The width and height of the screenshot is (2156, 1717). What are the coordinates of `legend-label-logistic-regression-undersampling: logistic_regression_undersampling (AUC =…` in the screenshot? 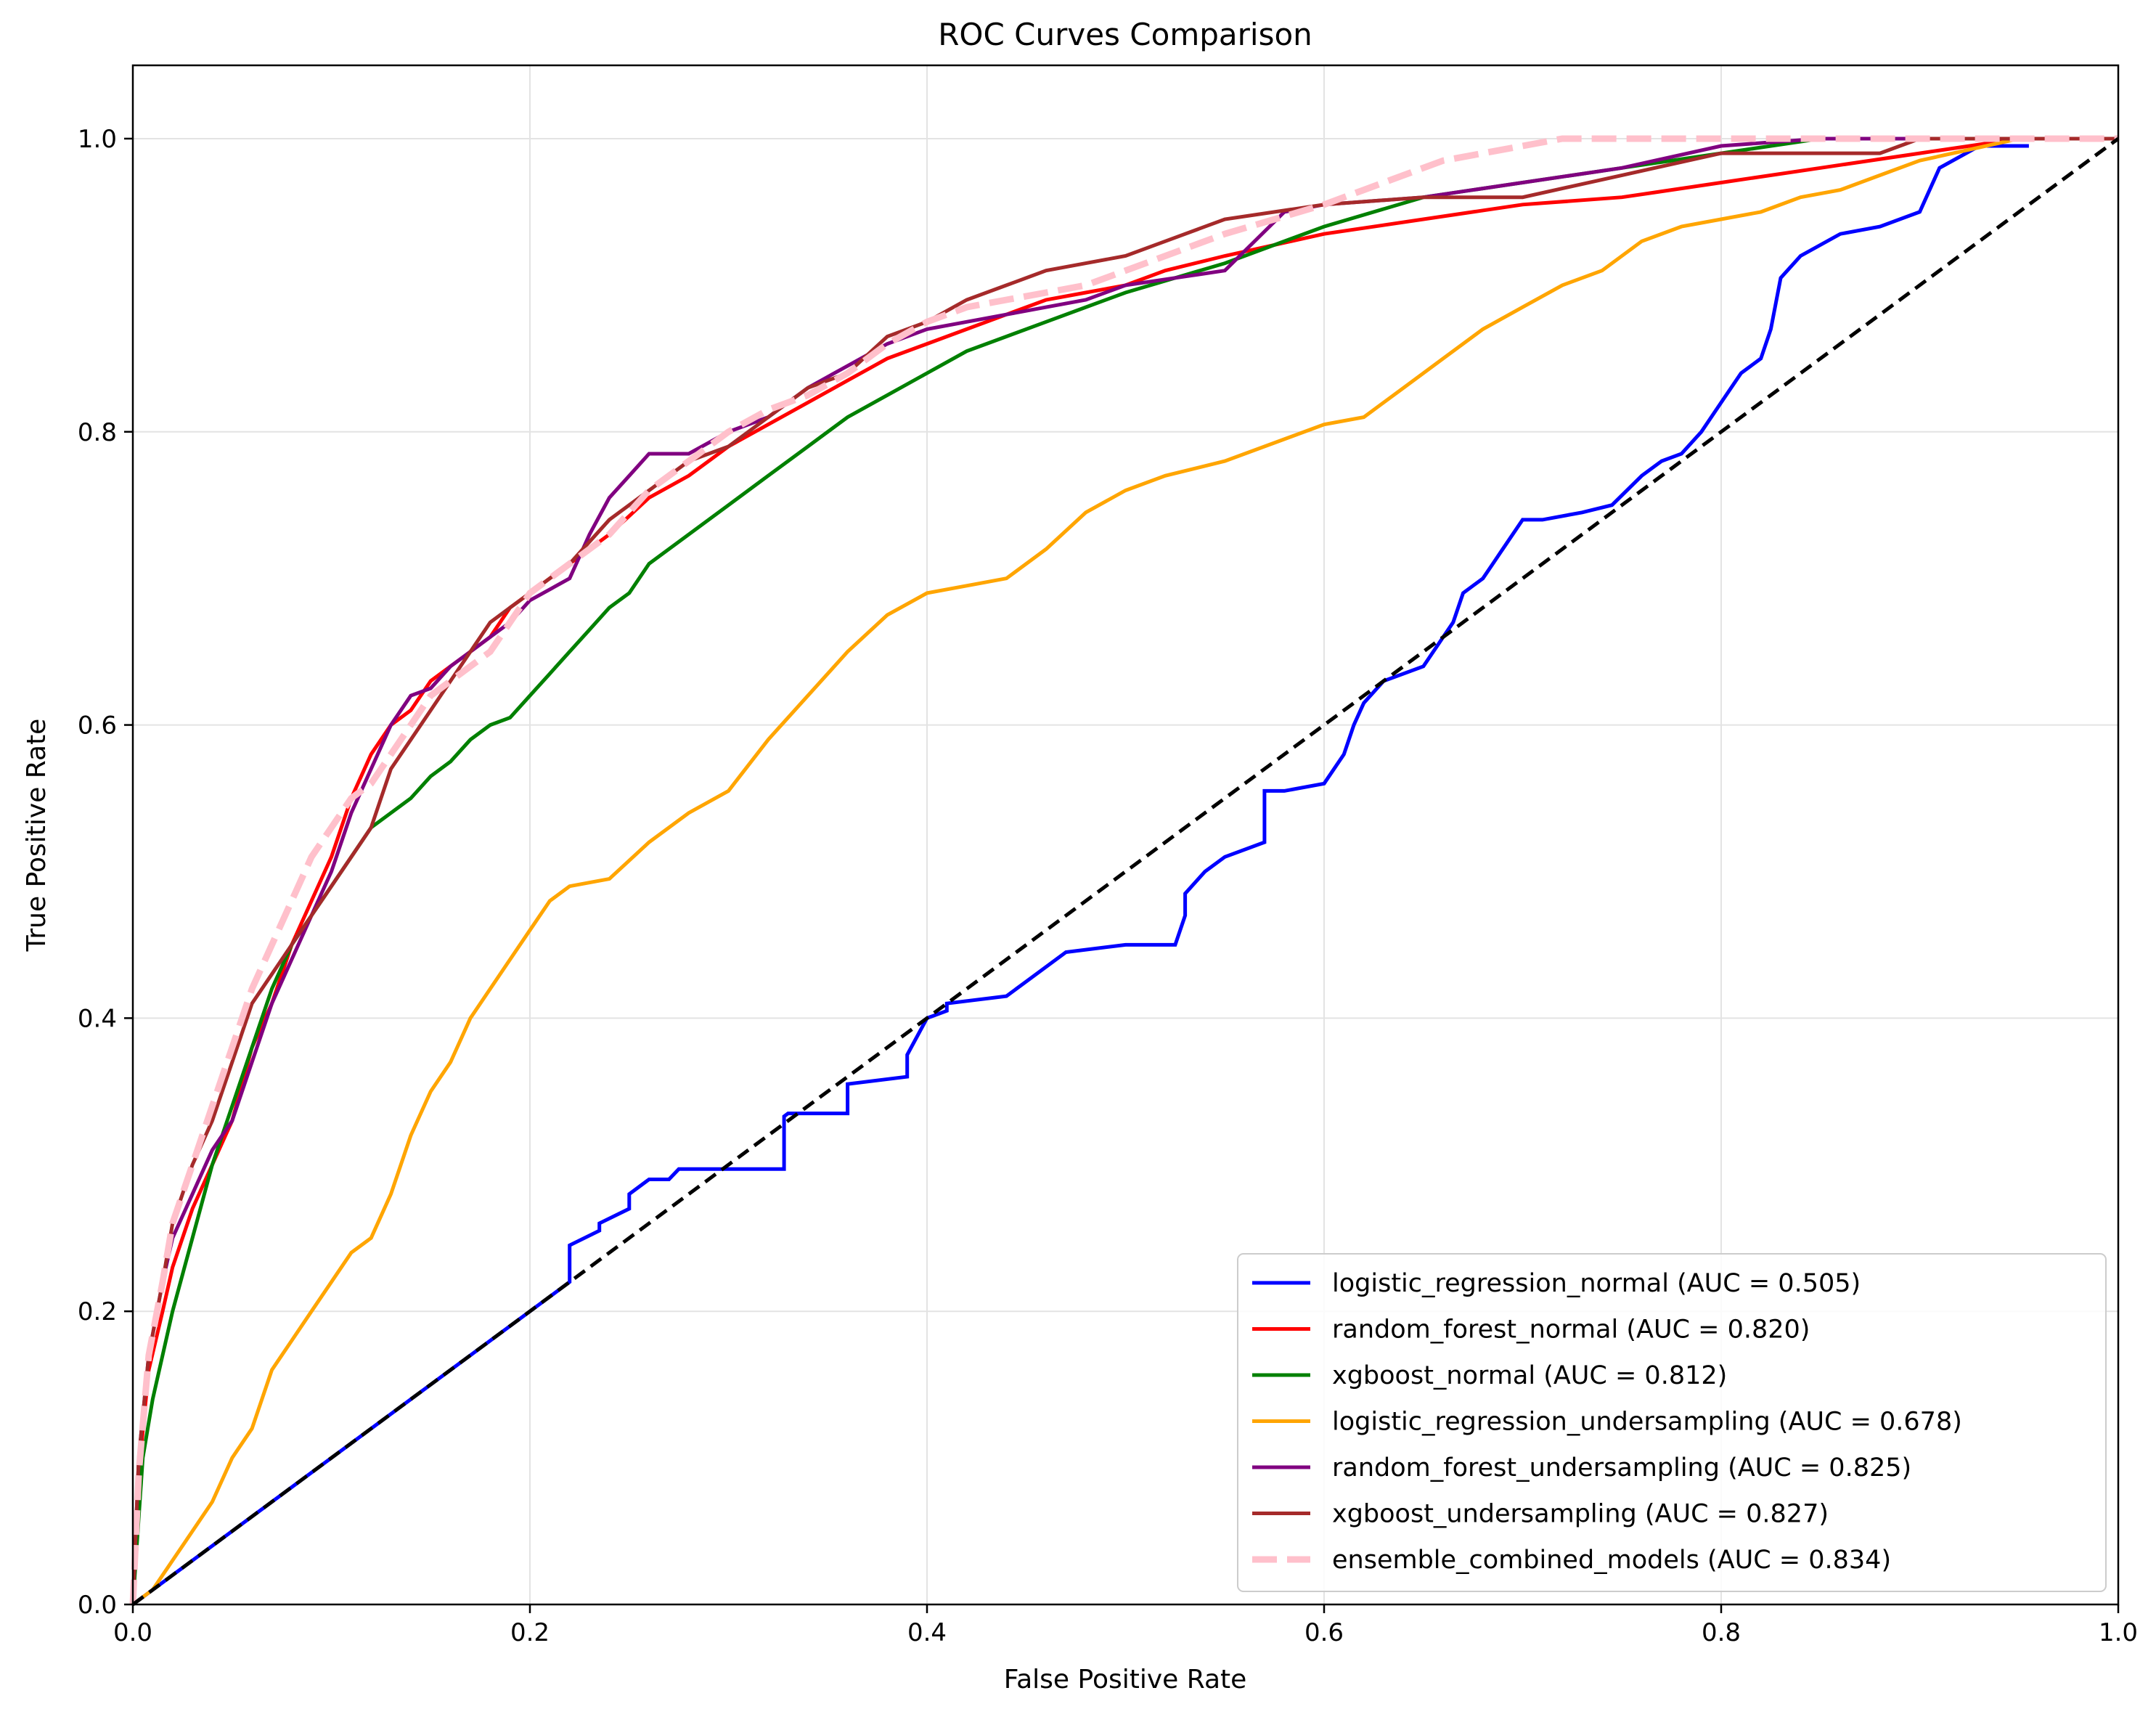 It's located at (1647, 1422).